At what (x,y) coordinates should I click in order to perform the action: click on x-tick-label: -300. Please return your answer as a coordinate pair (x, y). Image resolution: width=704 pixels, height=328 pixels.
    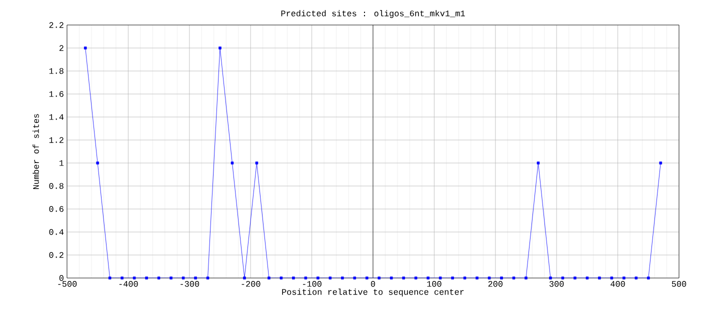
    Looking at the image, I should click on (190, 284).